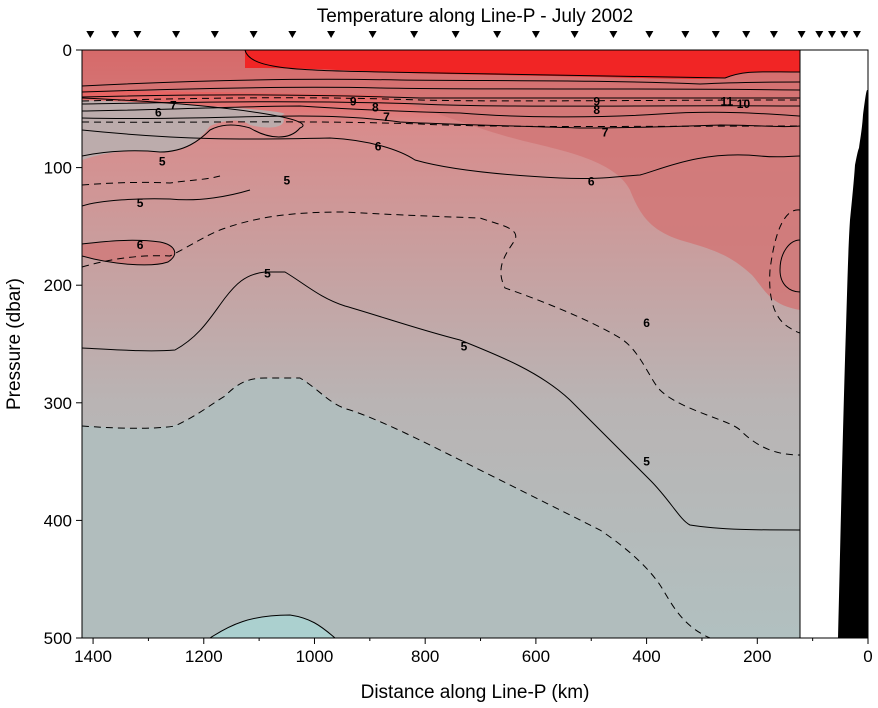 This screenshot has width=878, height=708. What do you see at coordinates (475, 16) in the screenshot?
I see `chart-title: Temperature along Line-P - July 2002` at bounding box center [475, 16].